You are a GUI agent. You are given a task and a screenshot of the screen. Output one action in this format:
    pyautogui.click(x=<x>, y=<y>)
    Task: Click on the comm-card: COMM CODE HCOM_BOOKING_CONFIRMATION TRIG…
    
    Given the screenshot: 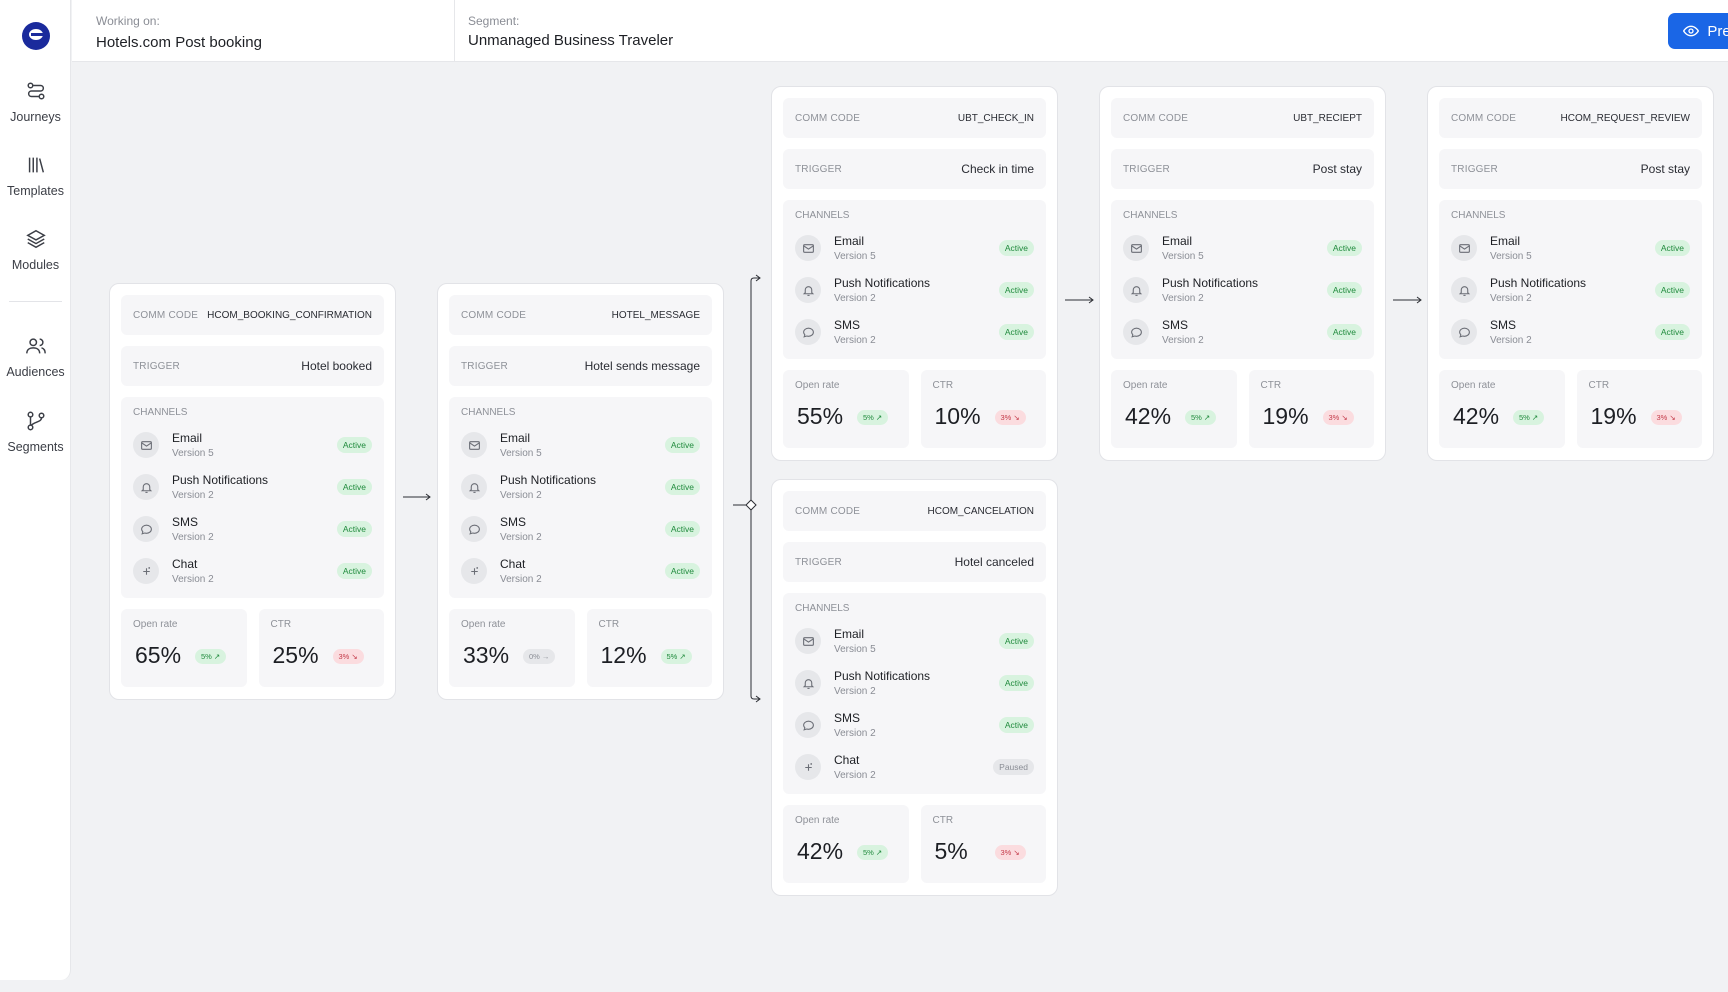 What is the action you would take?
    pyautogui.click(x=252, y=491)
    